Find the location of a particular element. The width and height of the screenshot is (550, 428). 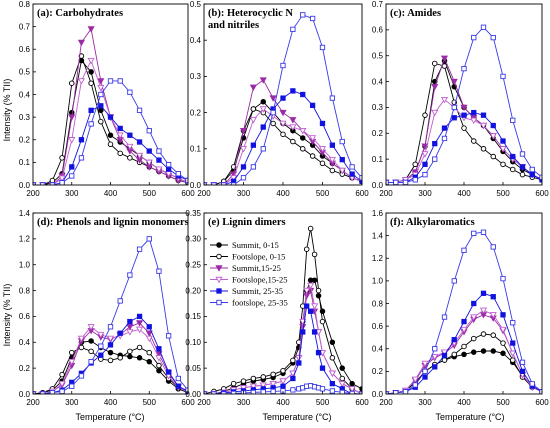

x-tick-label: 400 is located at coordinates (111, 402).